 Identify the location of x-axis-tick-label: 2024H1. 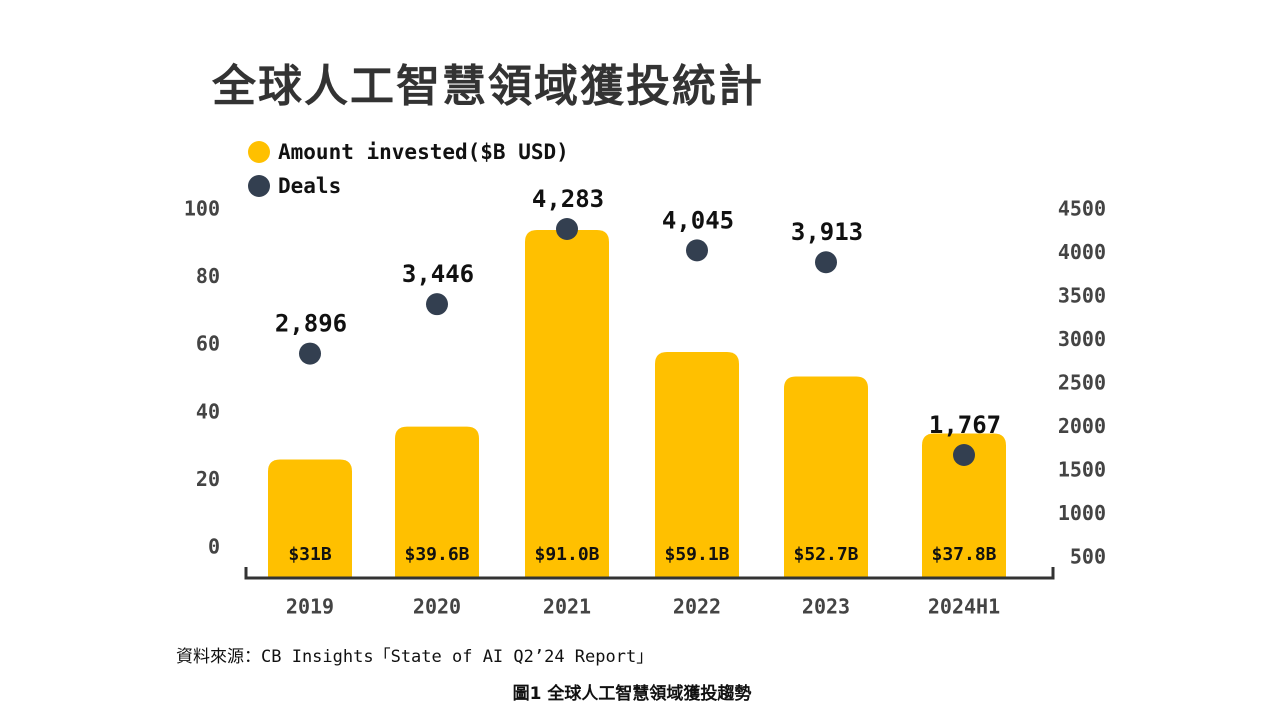
(964, 607).